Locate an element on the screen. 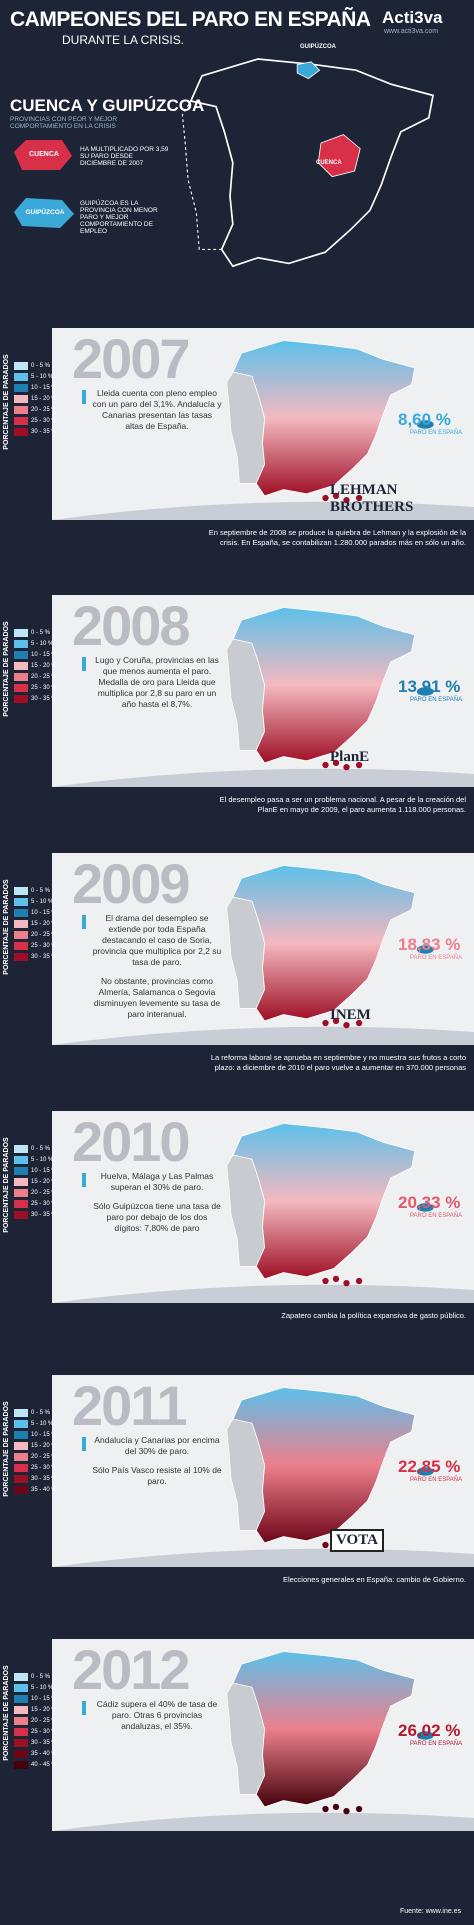 This screenshot has width=474, height=1925. rate: 26,02 % is located at coordinates (429, 1730).